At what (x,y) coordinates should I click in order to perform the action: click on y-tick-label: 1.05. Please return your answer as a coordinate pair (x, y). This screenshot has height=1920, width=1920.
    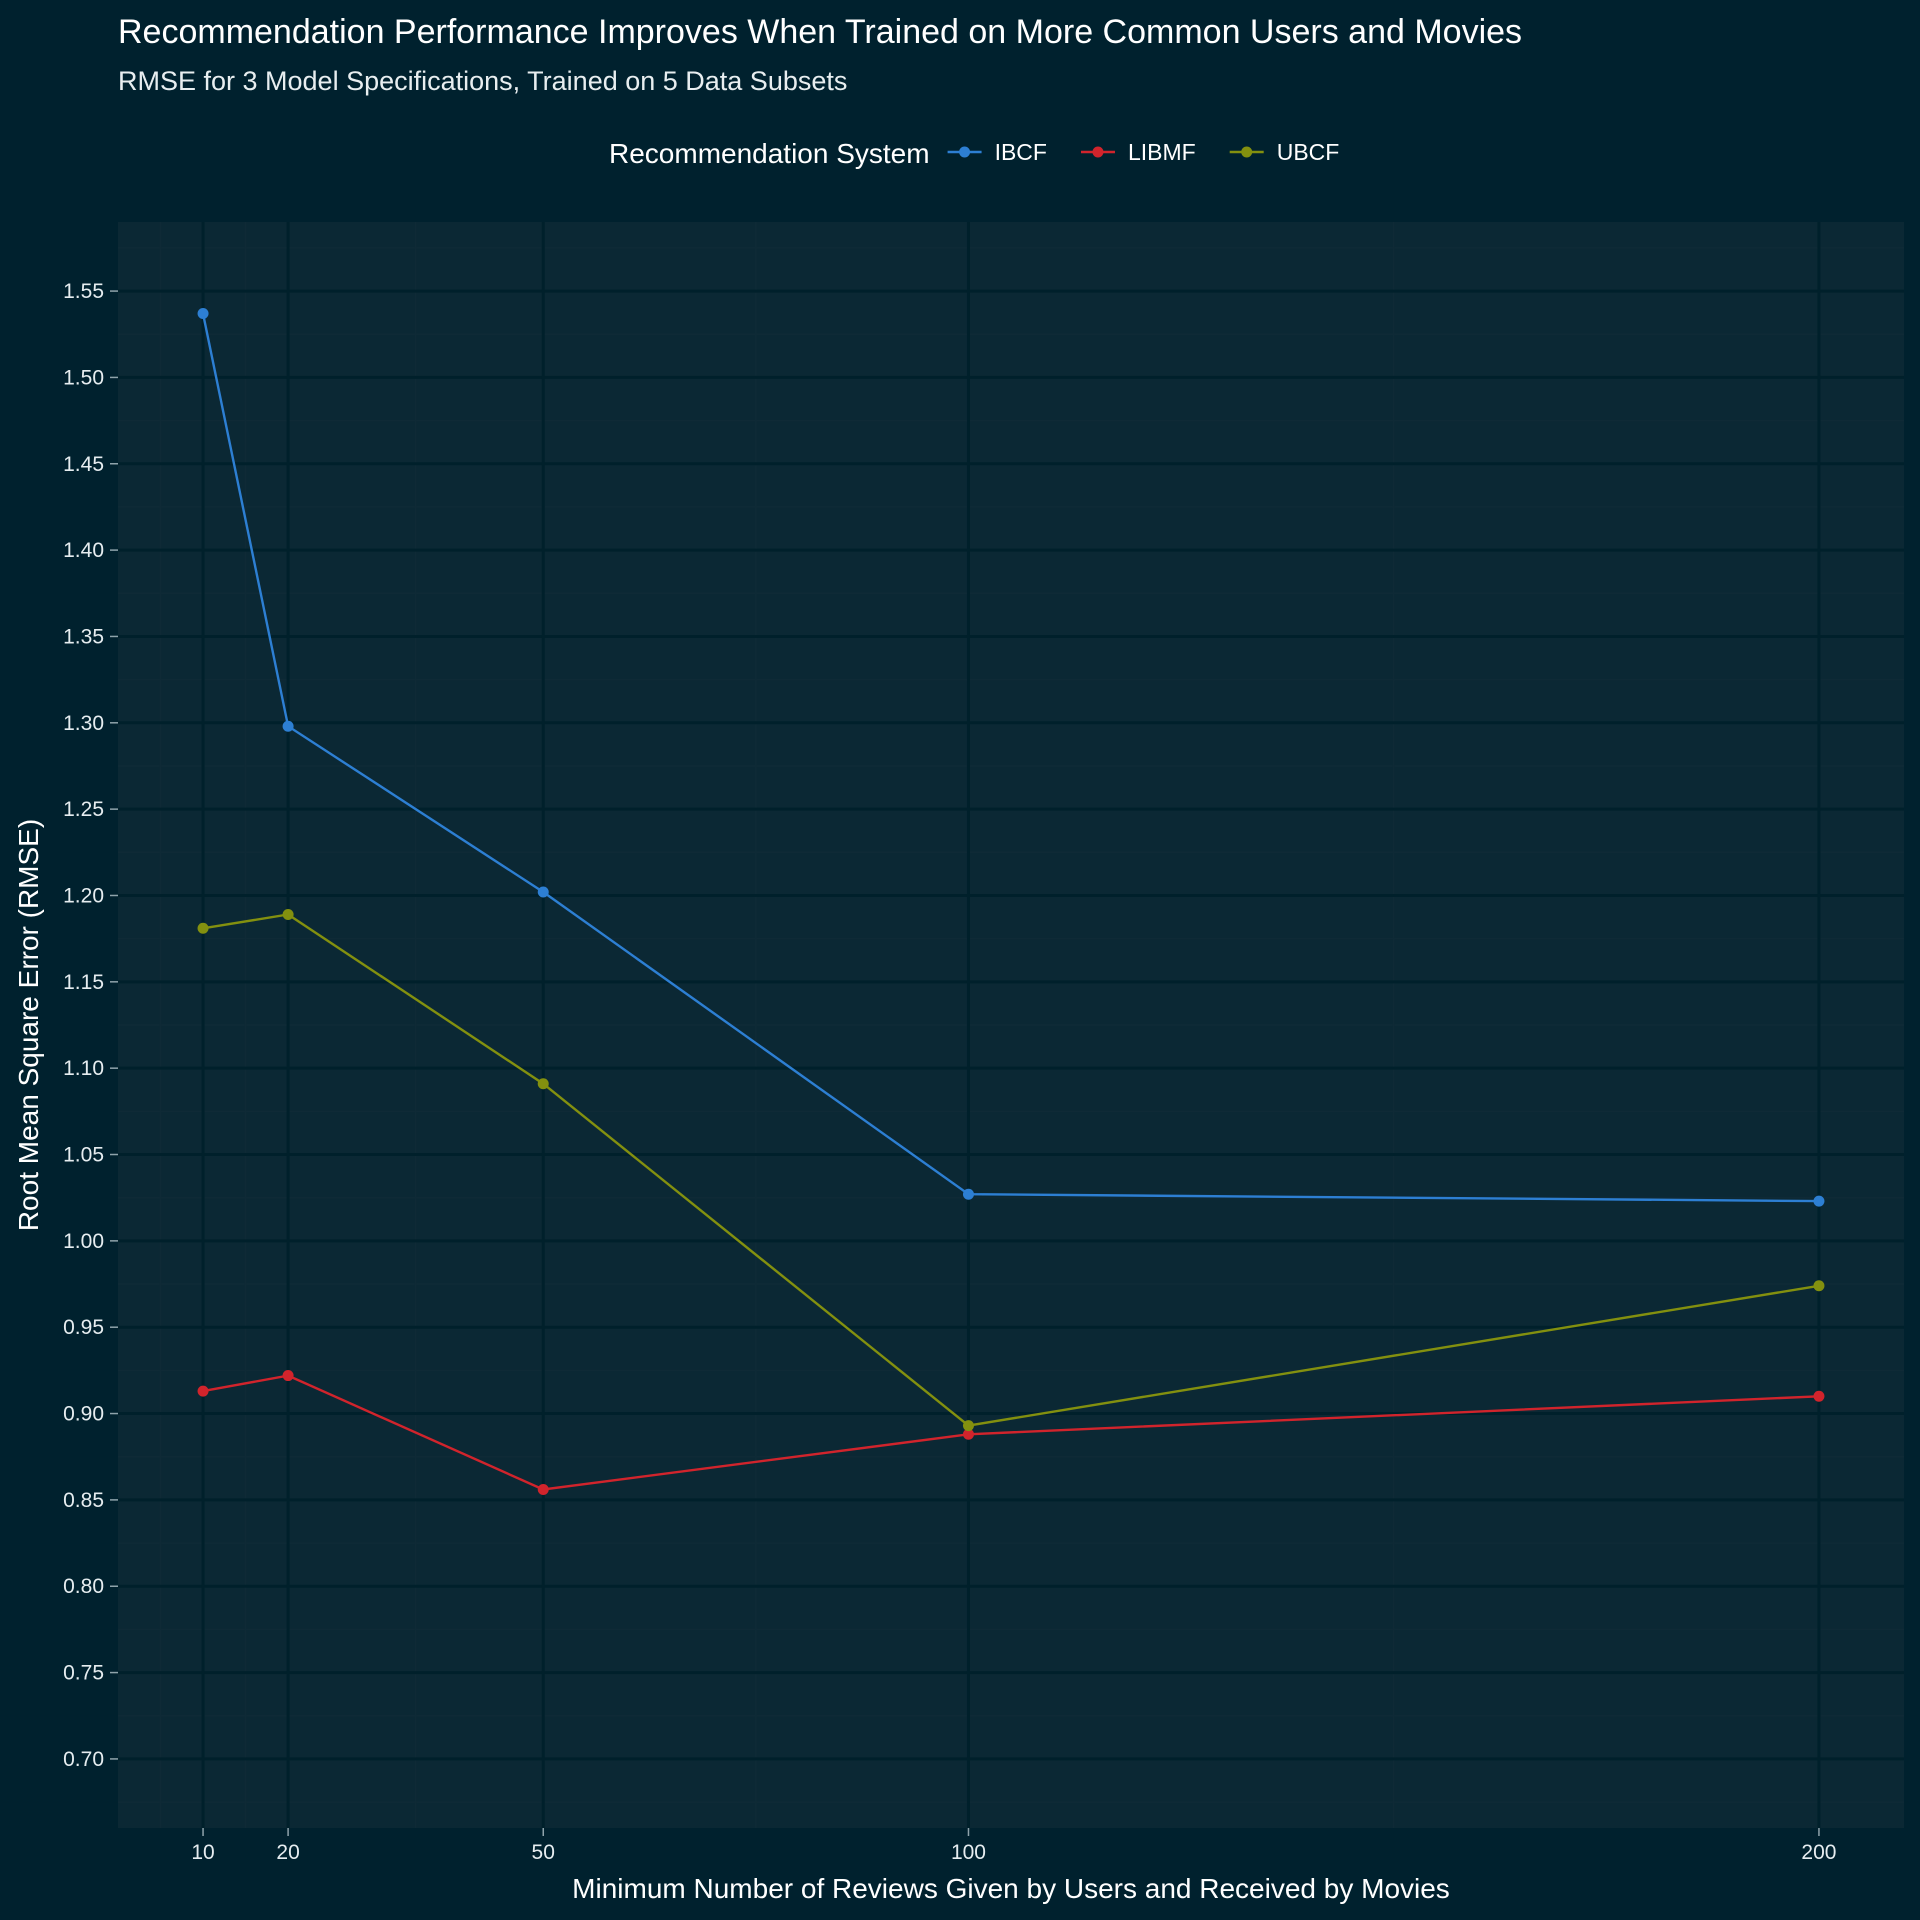
    Looking at the image, I should click on (83, 1155).